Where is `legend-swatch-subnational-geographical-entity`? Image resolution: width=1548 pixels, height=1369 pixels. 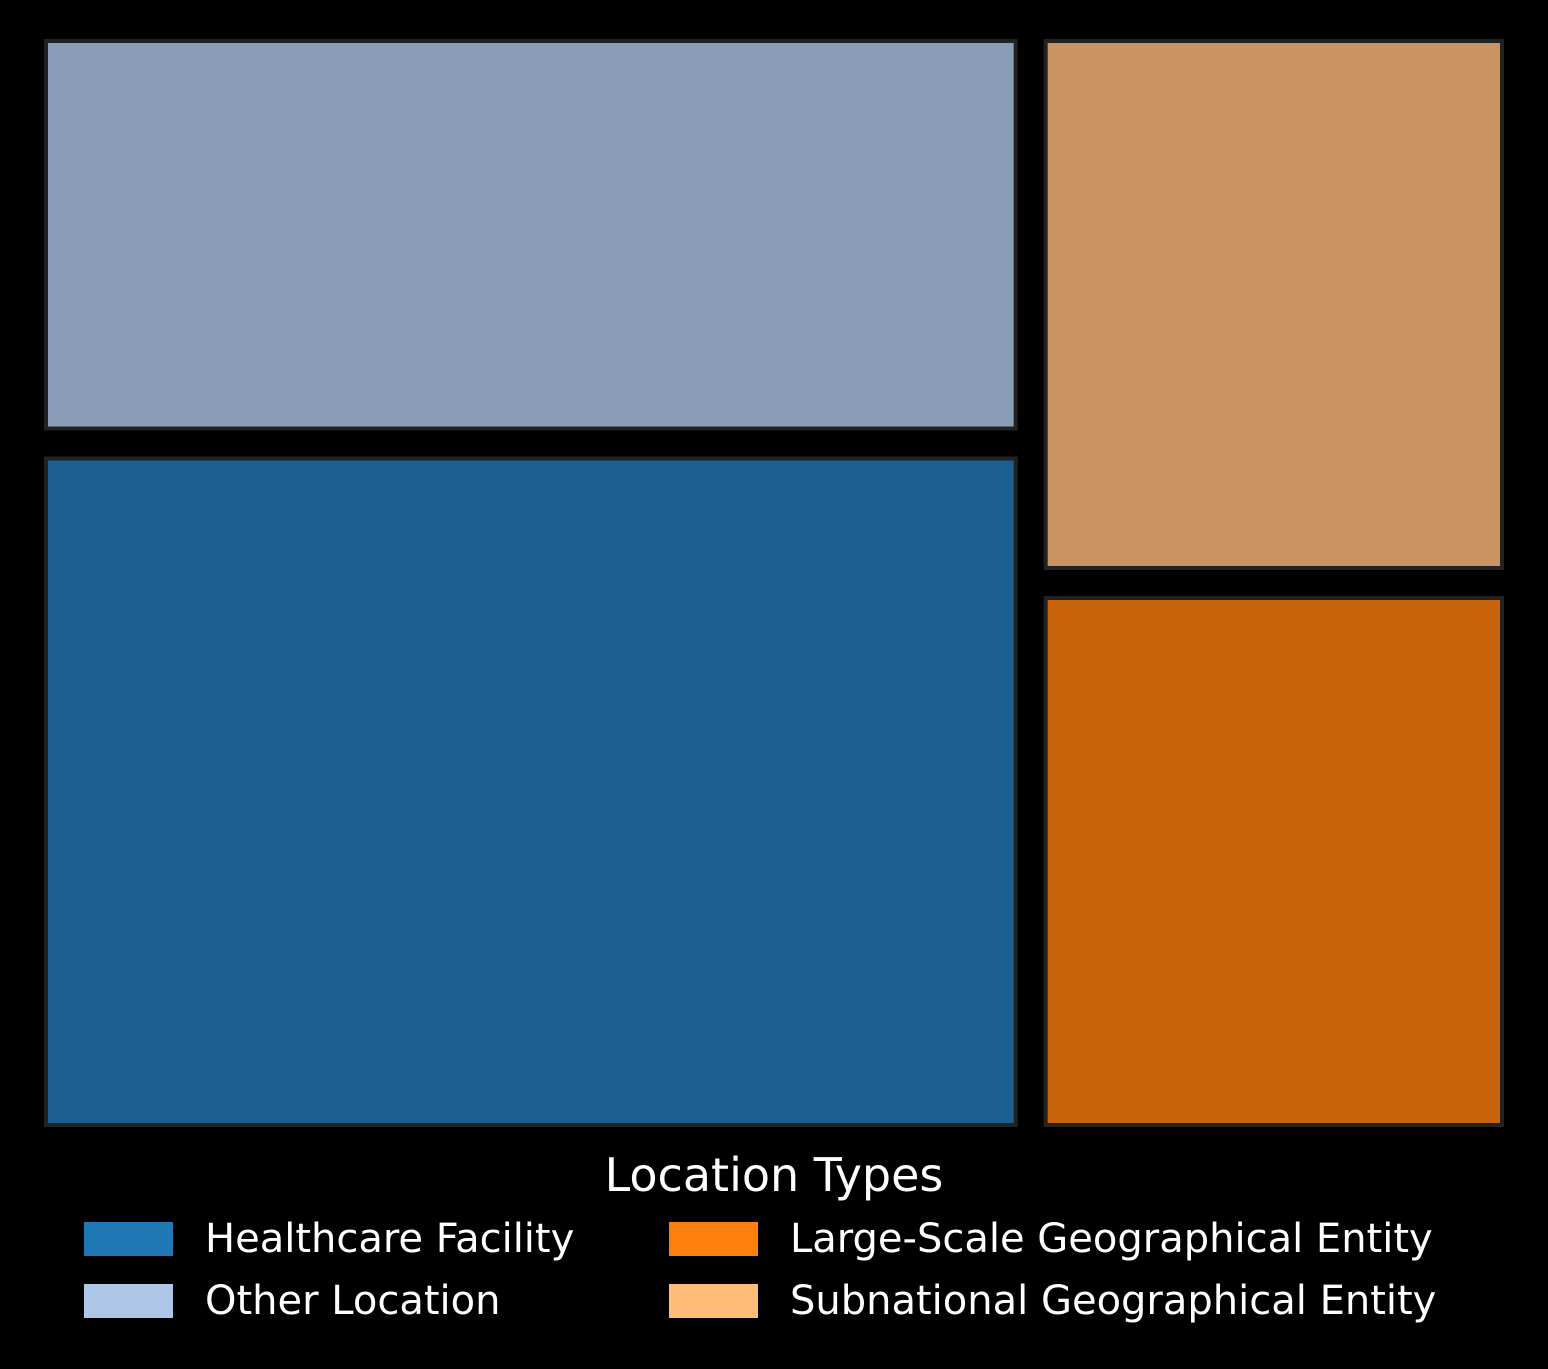 legend-swatch-subnational-geographical-entity is located at coordinates (713, 1301).